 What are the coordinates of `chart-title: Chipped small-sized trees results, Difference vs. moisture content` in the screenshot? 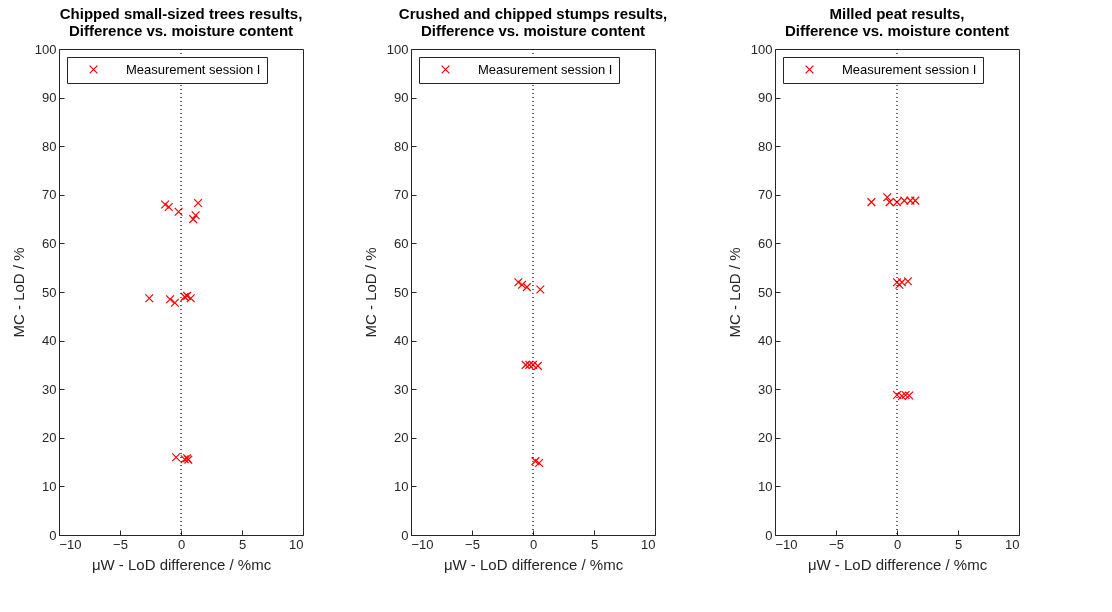 It's located at (181, 22).